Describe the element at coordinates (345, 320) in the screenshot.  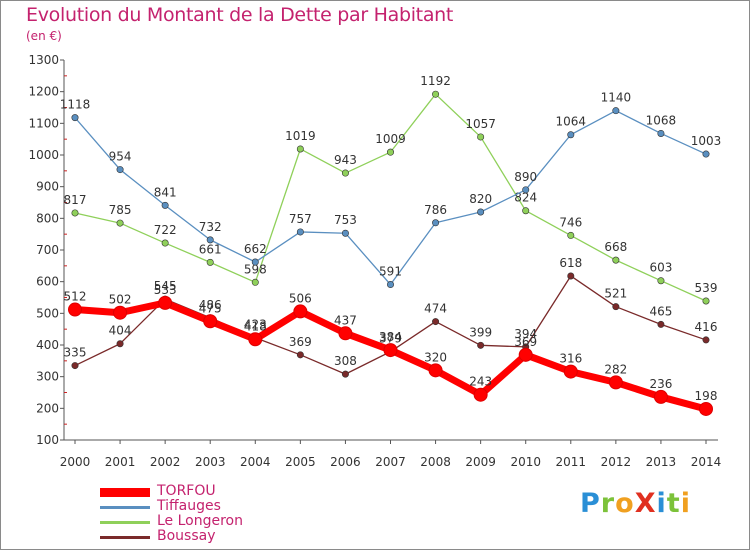
I see `data-label-torfou: 437` at that location.